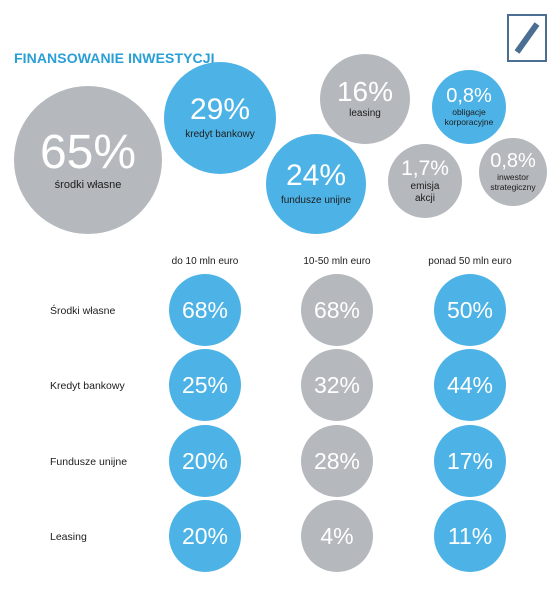 The height and width of the screenshot is (589, 557). Describe the element at coordinates (337, 385) in the screenshot. I see `table-cell-circle: 32%` at that location.